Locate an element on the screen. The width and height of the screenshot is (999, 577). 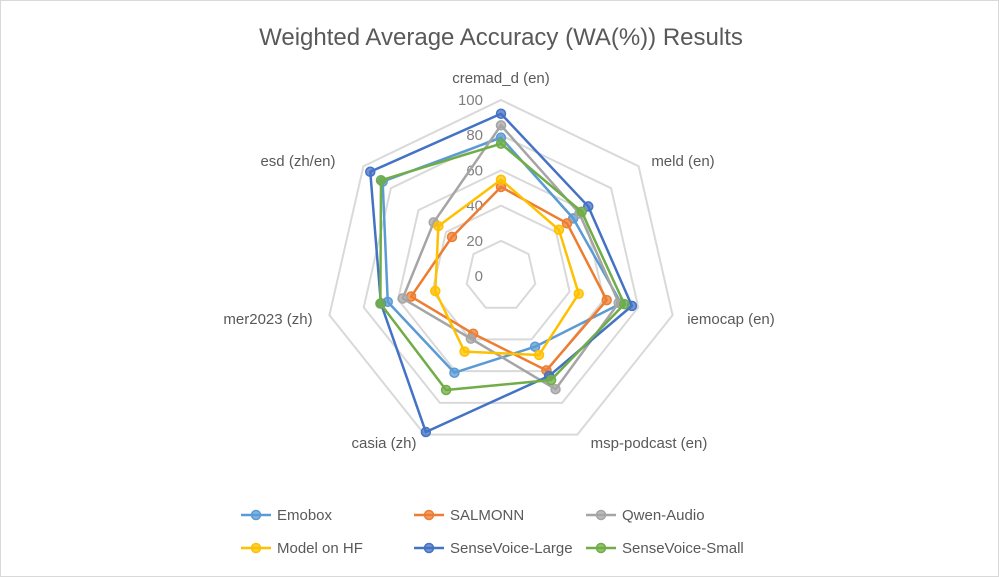
legend-label: SALMONN is located at coordinates (487, 515).